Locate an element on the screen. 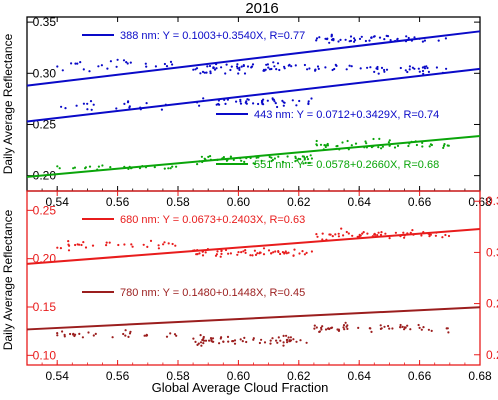 The image size is (498, 400). x-tick-label: 0.54 is located at coordinates (58, 202).